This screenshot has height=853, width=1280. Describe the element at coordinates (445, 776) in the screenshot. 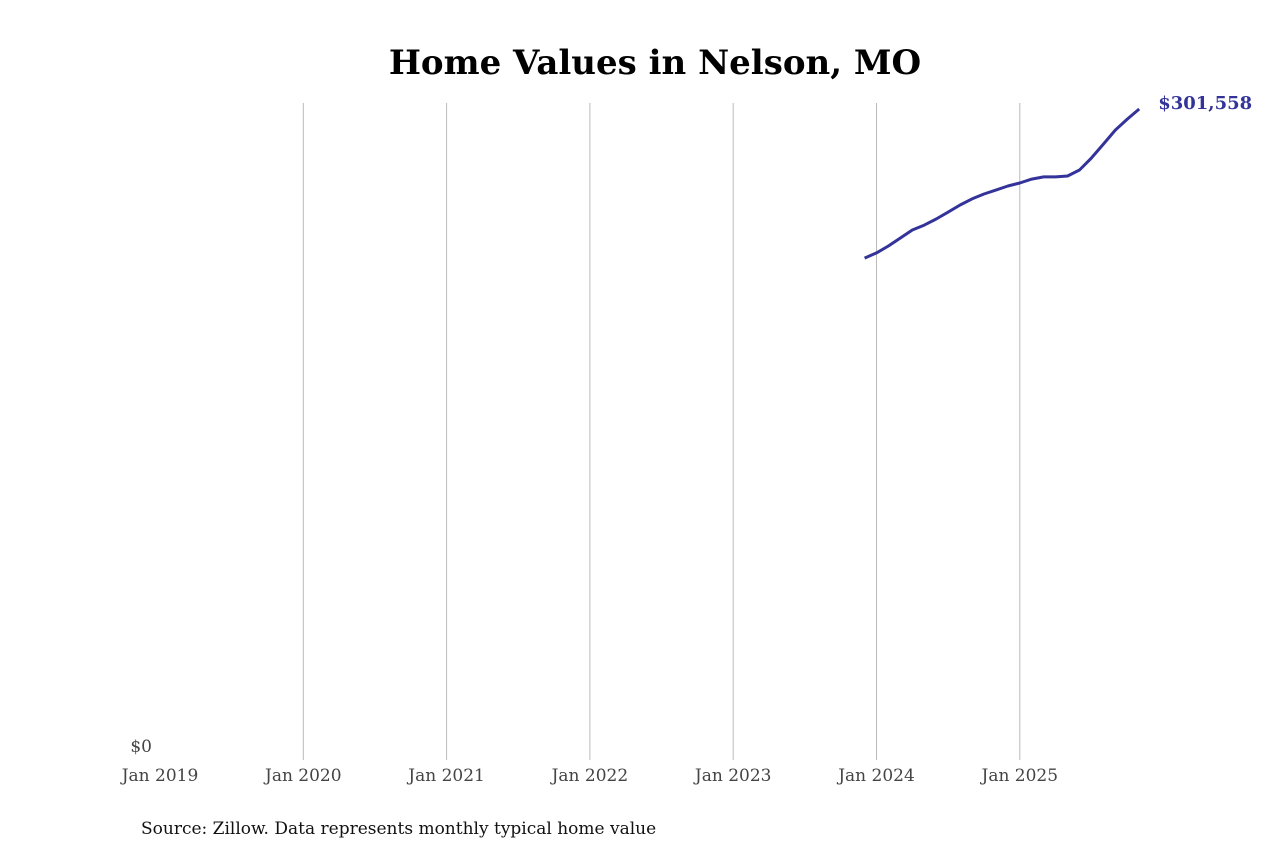

I see `x-tick-label: Jan 2021` at that location.